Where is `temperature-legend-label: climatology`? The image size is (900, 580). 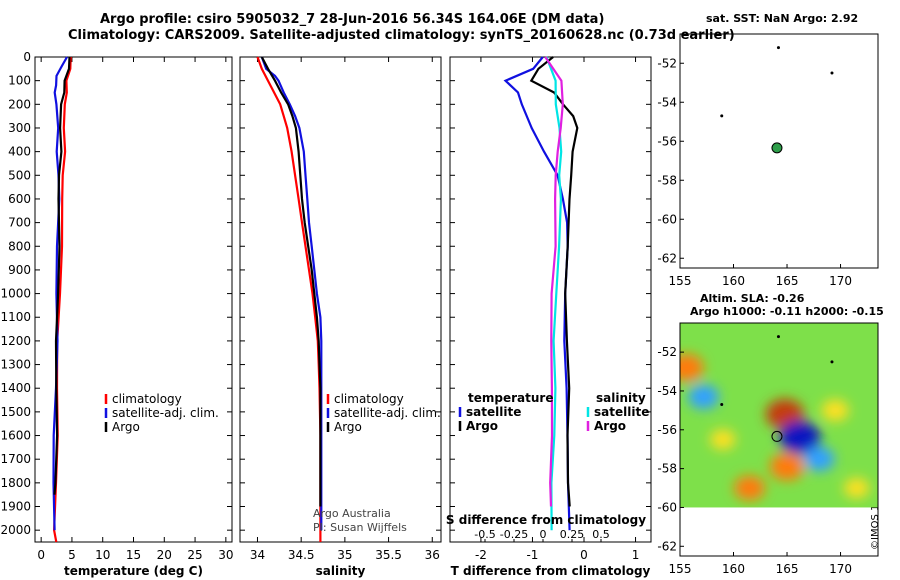
temperature-legend-label: climatology is located at coordinates (147, 399).